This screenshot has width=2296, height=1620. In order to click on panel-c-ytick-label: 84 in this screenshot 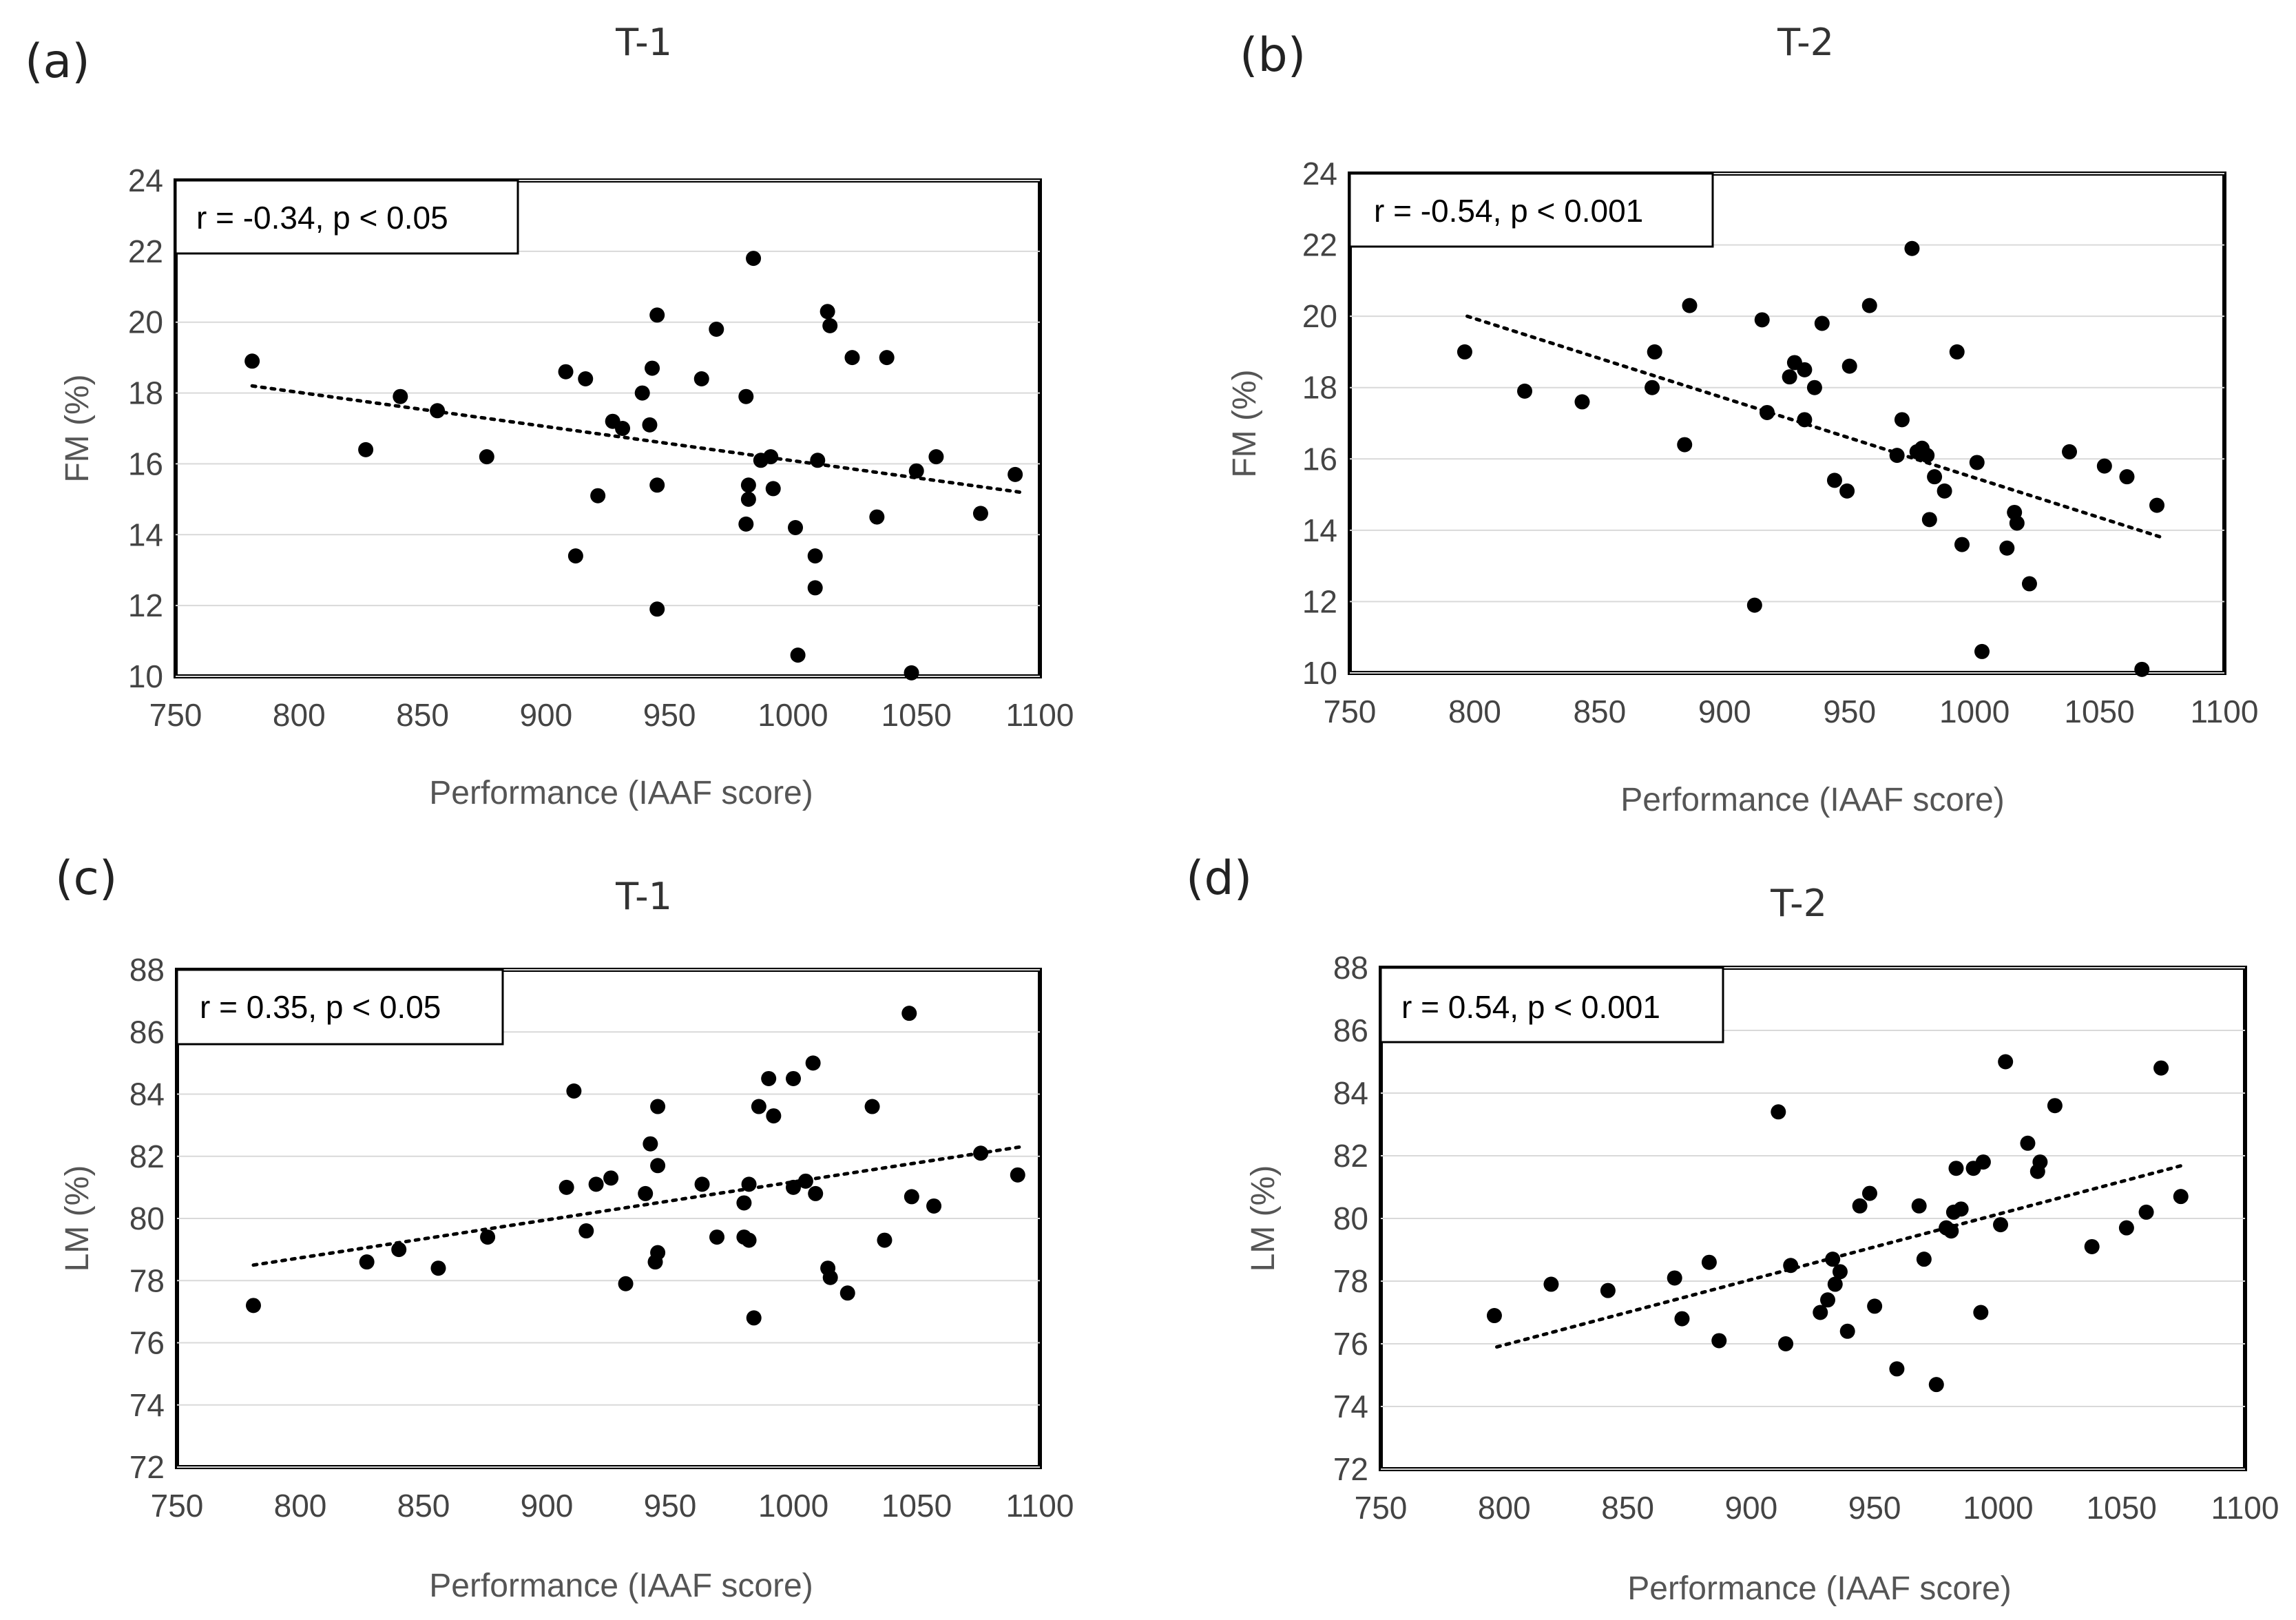, I will do `click(147, 1095)`.